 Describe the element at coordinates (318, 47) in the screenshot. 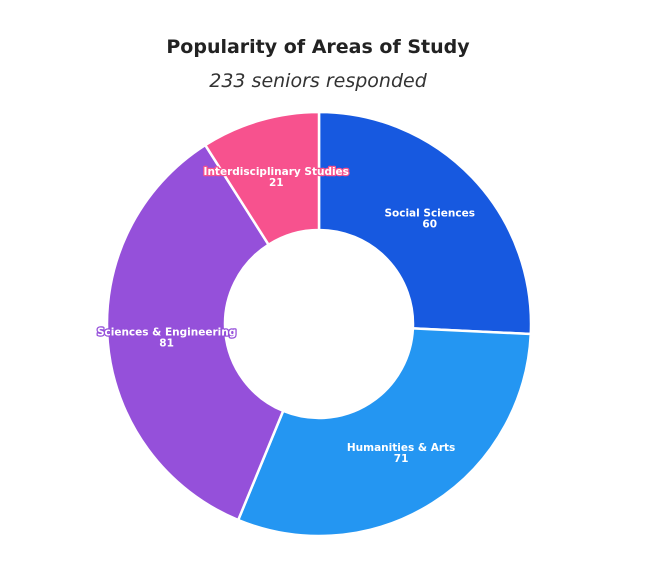

I see `chart-title: Popularity of Areas of Study` at that location.